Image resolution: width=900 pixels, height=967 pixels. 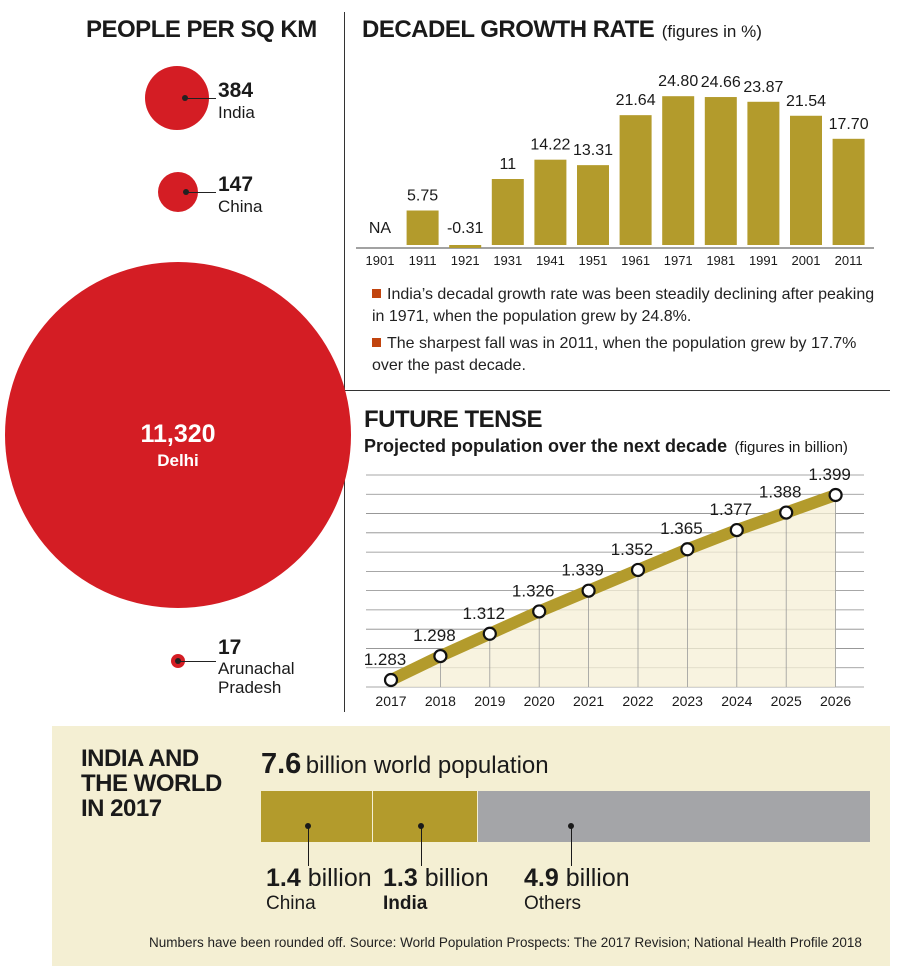 What do you see at coordinates (674, 816) in the screenshot?
I see `others-segment` at bounding box center [674, 816].